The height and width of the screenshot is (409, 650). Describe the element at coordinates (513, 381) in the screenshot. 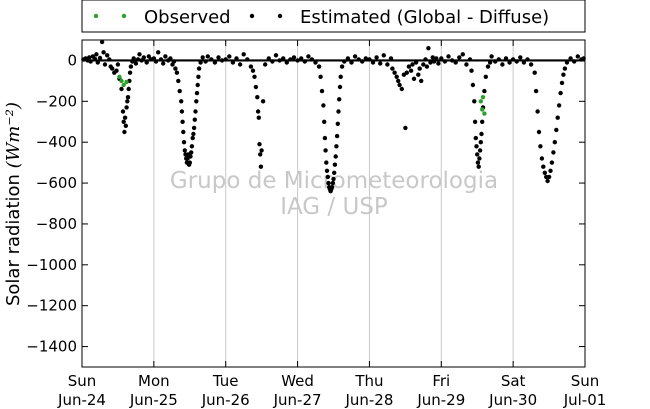

I see `x-tick-label-day-6: Sat` at that location.